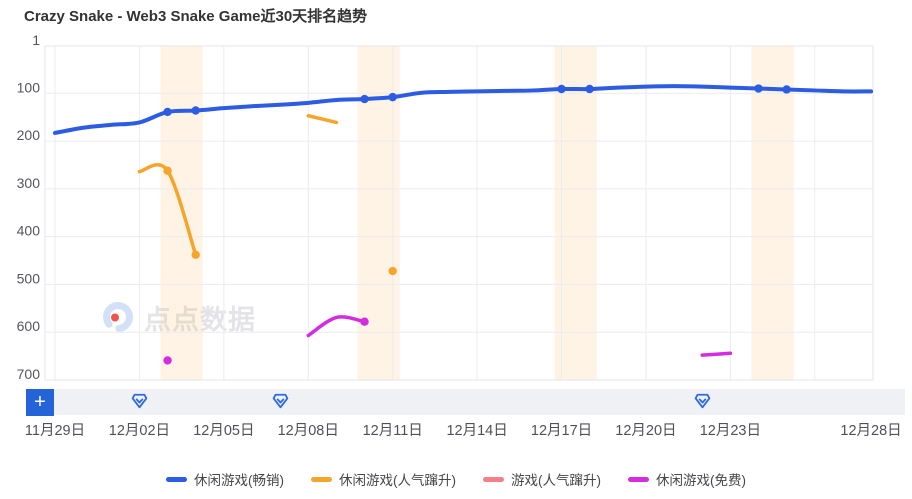 This screenshot has height=499, width=912. I want to click on legend-item-2: 游戏(人气蹿升), so click(542, 479).